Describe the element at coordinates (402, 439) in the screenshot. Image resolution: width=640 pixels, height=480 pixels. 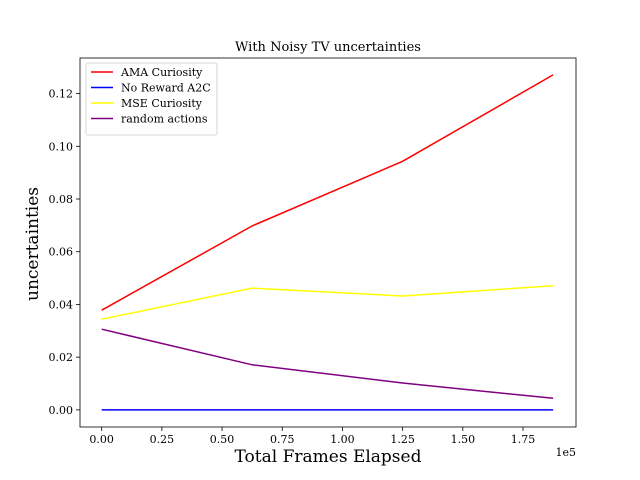
I see `x-tick-label: 1.25` at that location.